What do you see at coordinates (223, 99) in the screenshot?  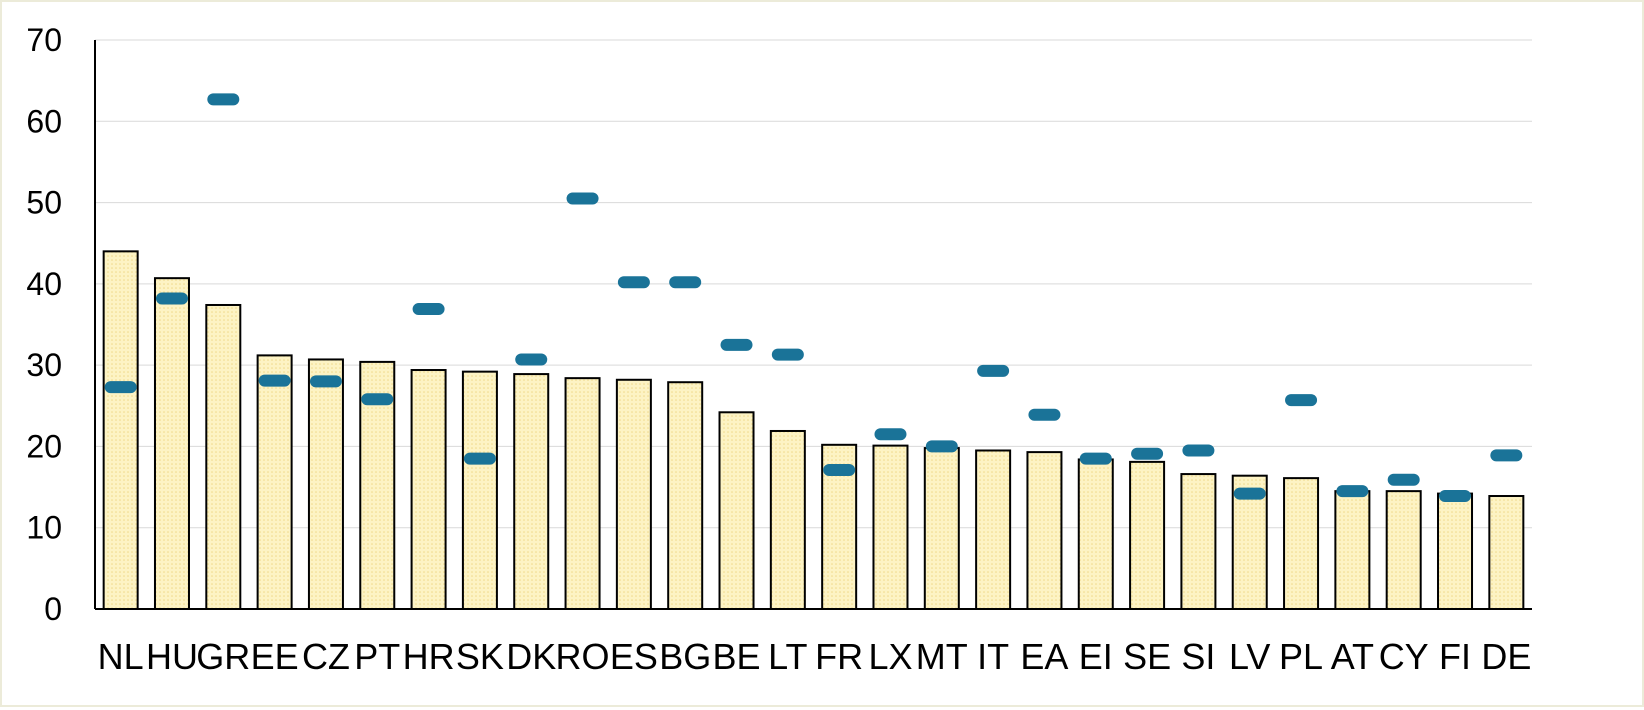 I see `dash-marker-GR` at bounding box center [223, 99].